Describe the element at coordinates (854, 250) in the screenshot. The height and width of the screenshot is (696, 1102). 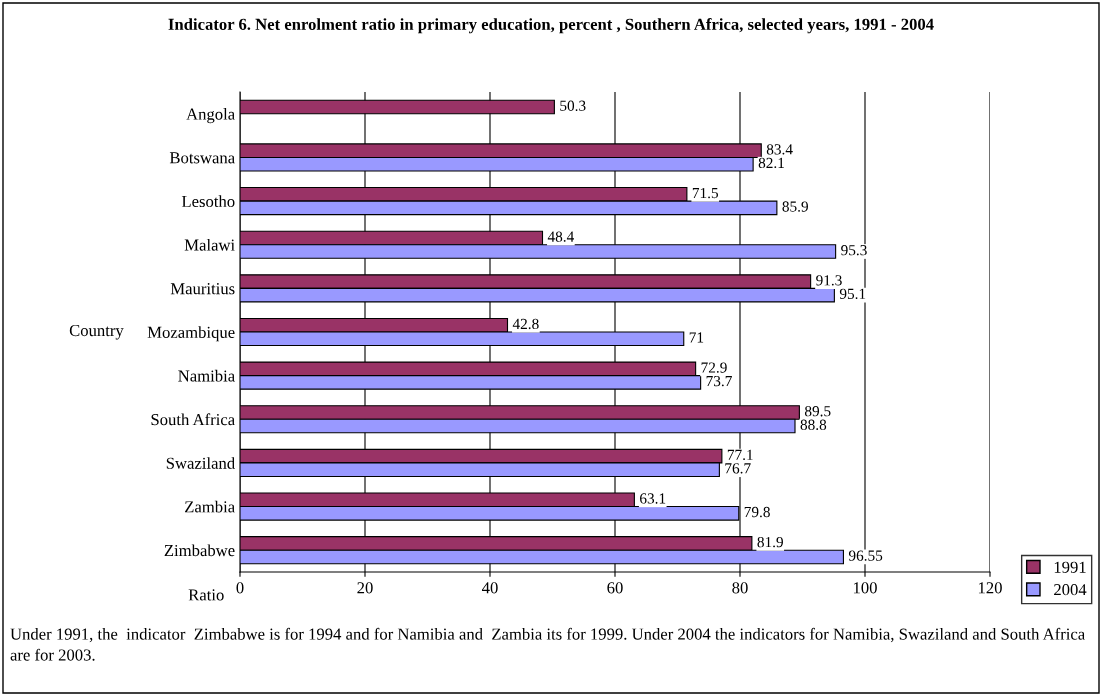
I see `data-label: 95.3` at that location.